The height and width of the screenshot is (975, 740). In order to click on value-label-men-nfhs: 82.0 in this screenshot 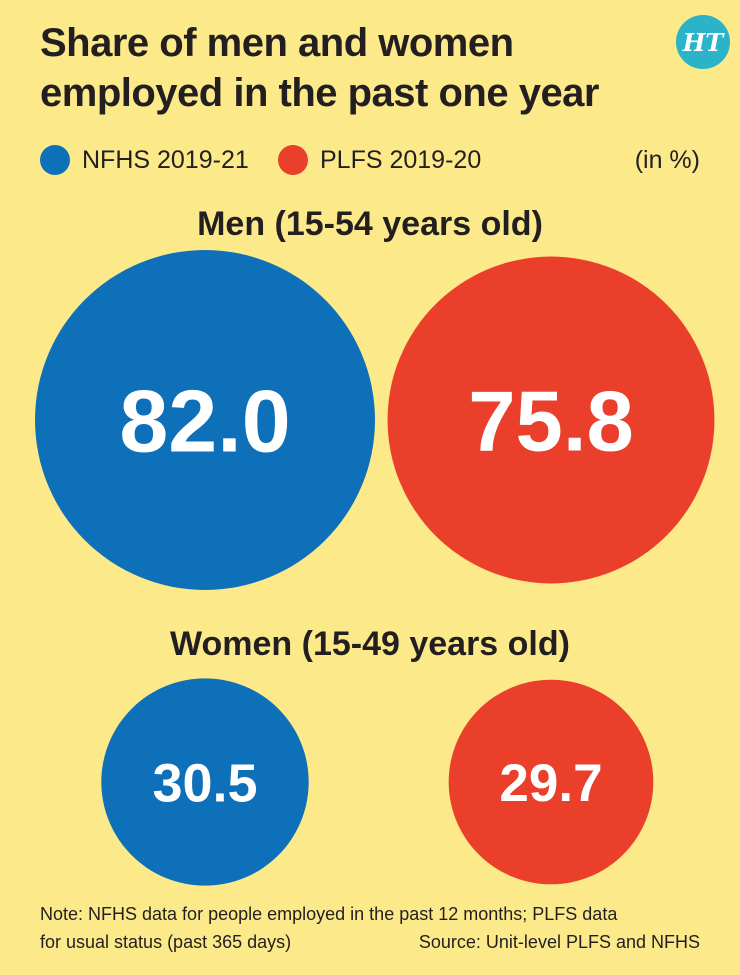, I will do `click(204, 421)`.